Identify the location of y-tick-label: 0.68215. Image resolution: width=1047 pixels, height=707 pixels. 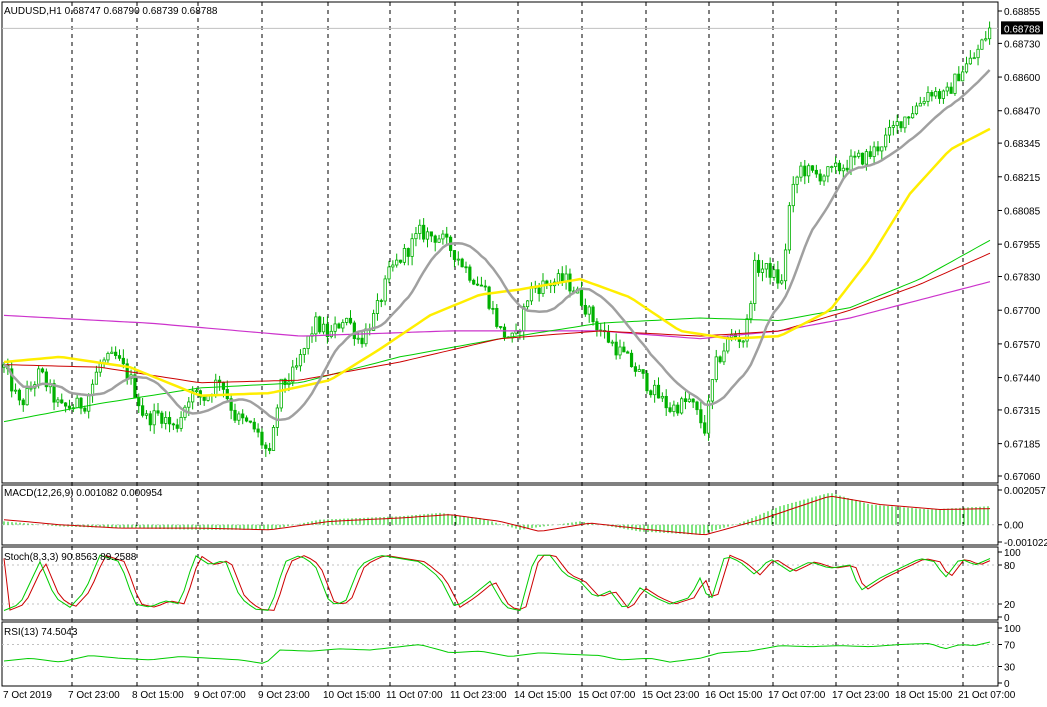
(1022, 178).